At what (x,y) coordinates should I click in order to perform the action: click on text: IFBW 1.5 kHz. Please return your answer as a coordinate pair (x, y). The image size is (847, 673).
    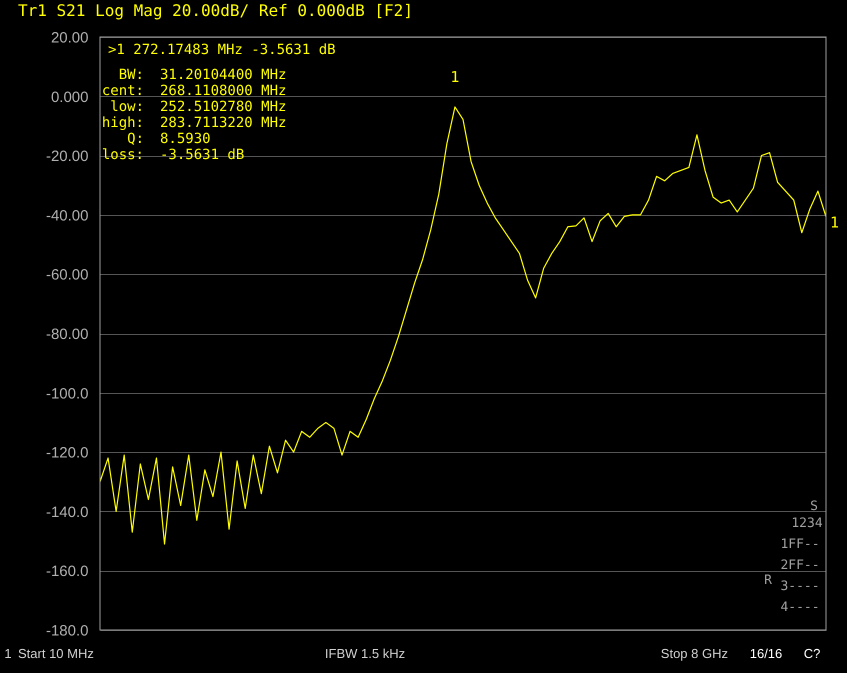
    Looking at the image, I should click on (365, 653).